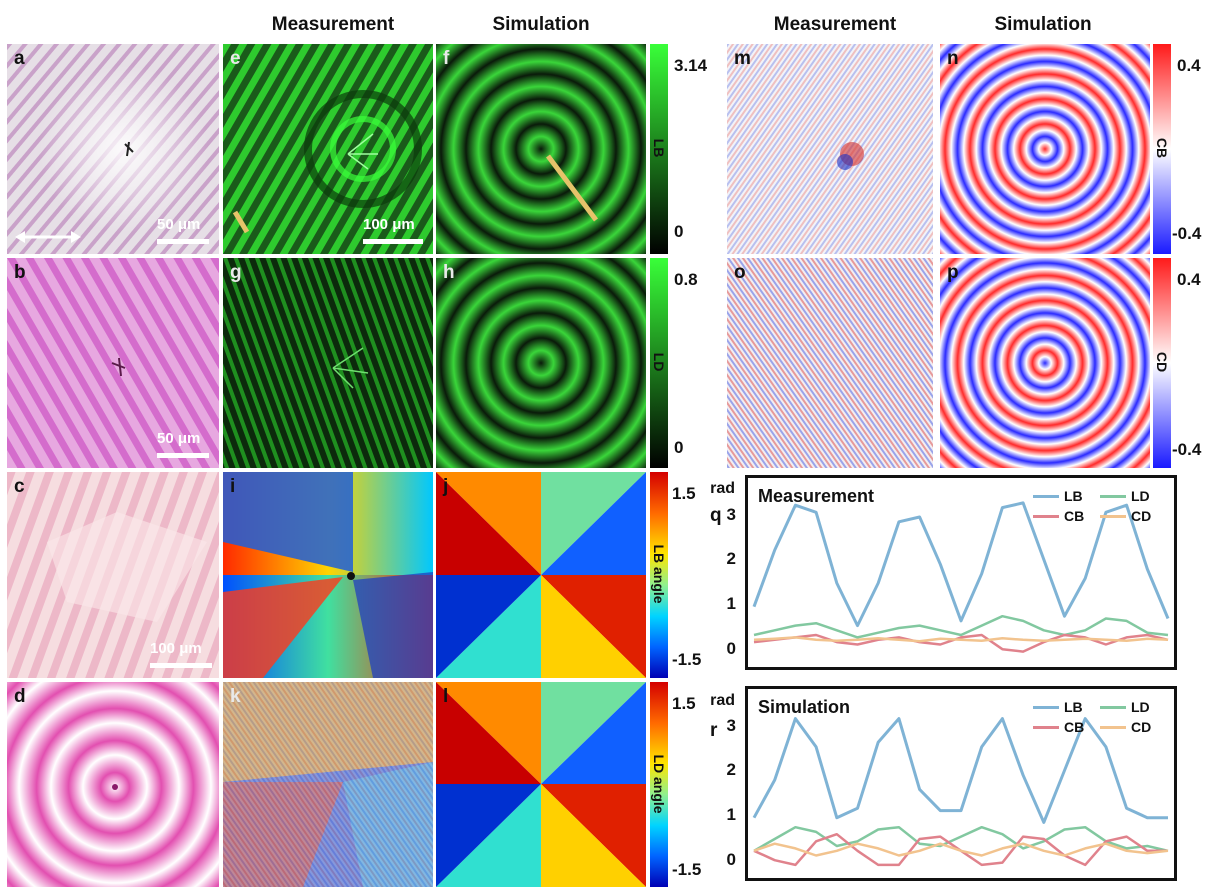 The image size is (1215, 887). I want to click on panel-label-c: c, so click(19, 486).